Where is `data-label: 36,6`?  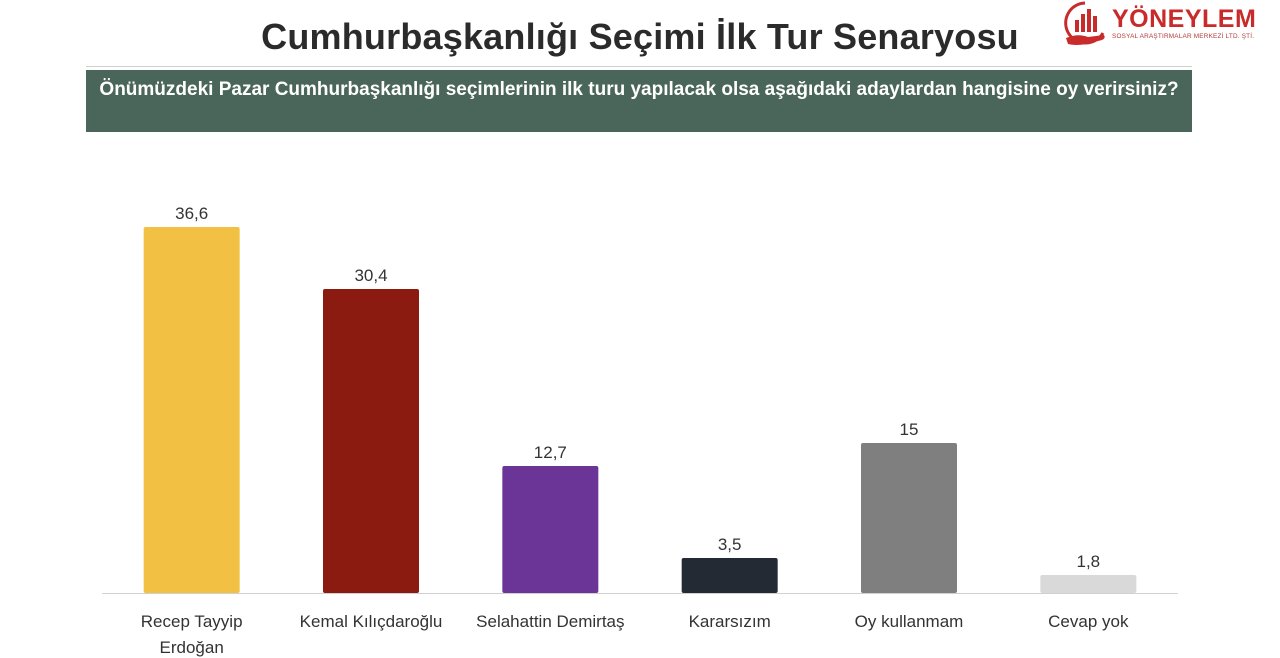 data-label: 36,6 is located at coordinates (191, 213).